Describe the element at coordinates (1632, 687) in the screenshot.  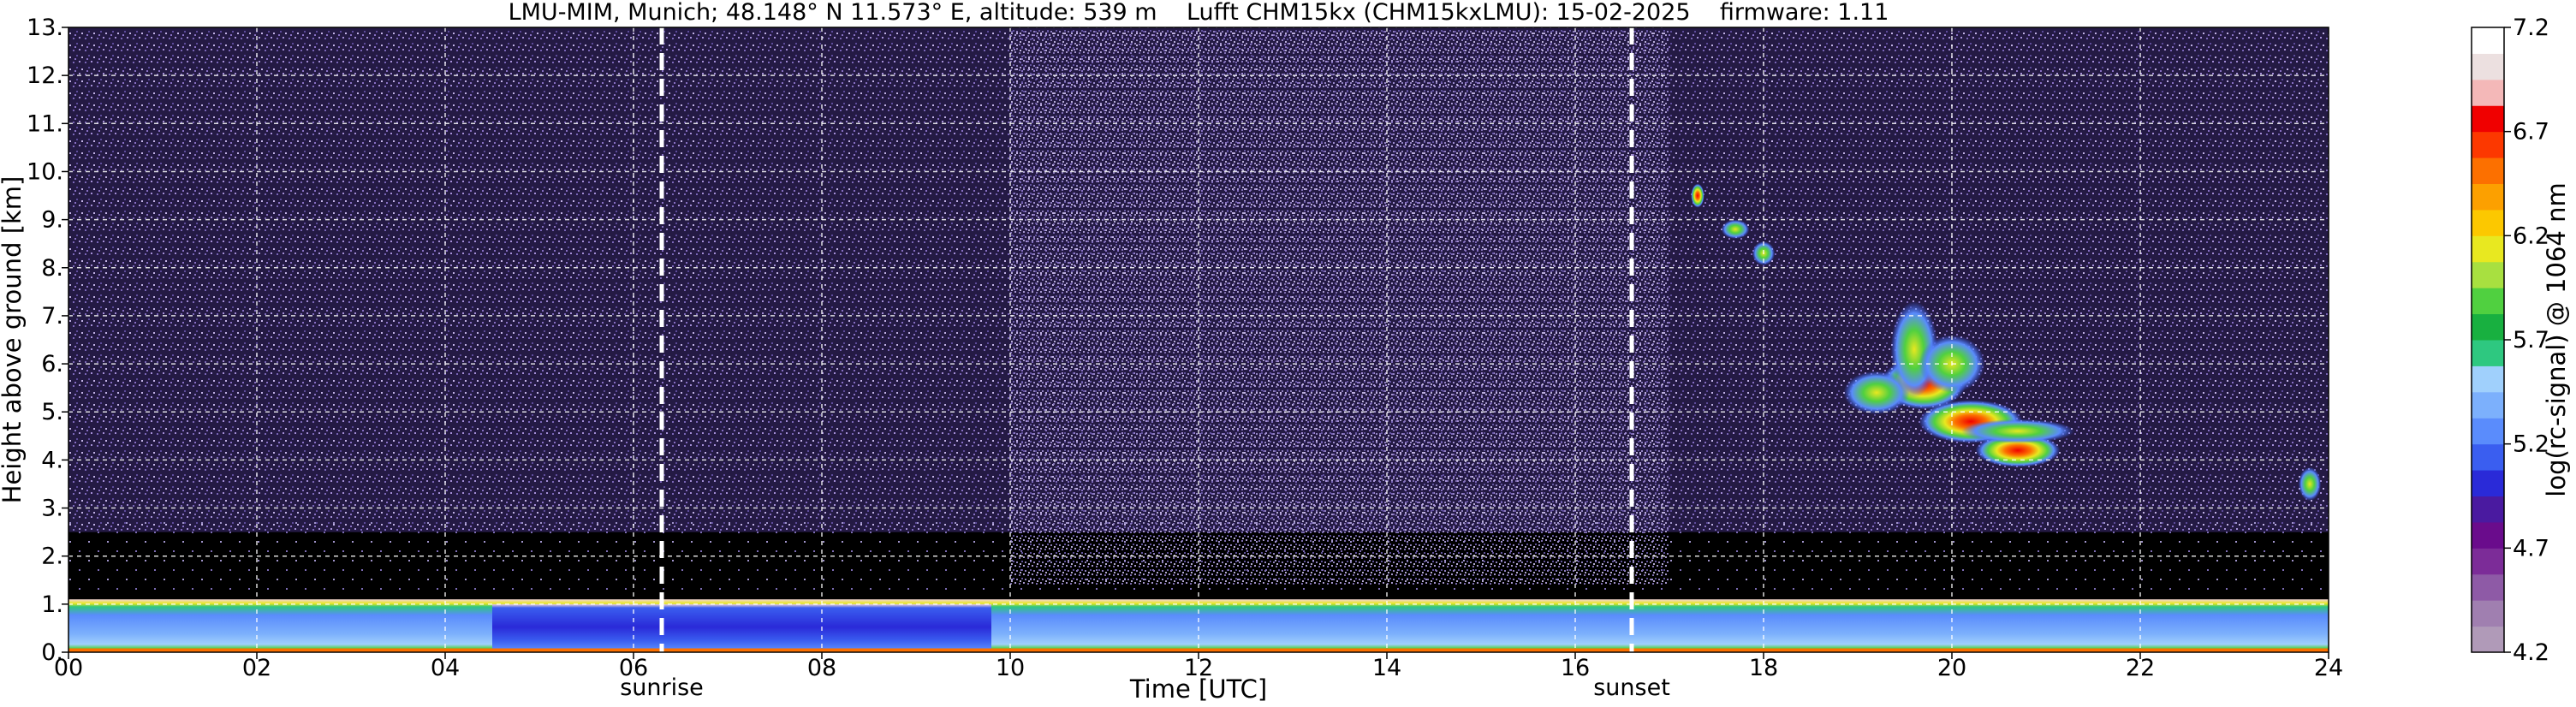
I see `event-label-sunset: sunset` at that location.